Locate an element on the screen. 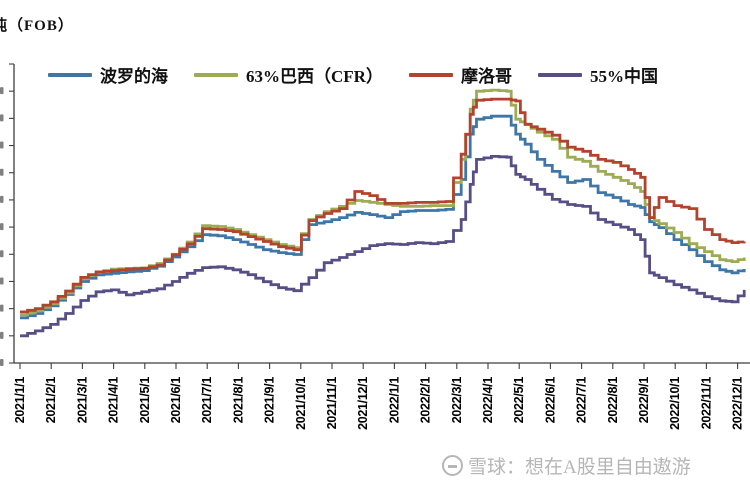  brazil-line-swatch-icon is located at coordinates (216, 74).